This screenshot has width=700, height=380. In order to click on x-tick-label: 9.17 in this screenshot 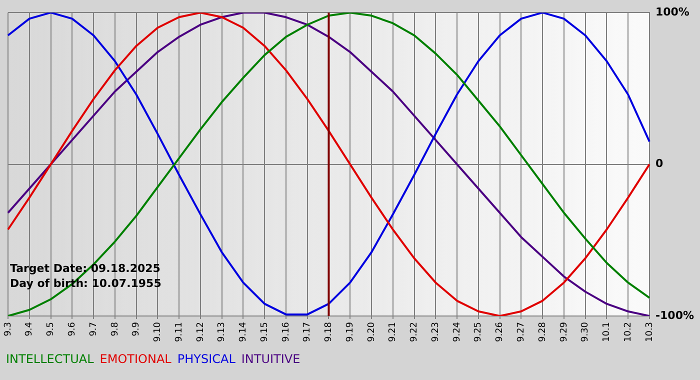, I will do `click(307, 332)`.